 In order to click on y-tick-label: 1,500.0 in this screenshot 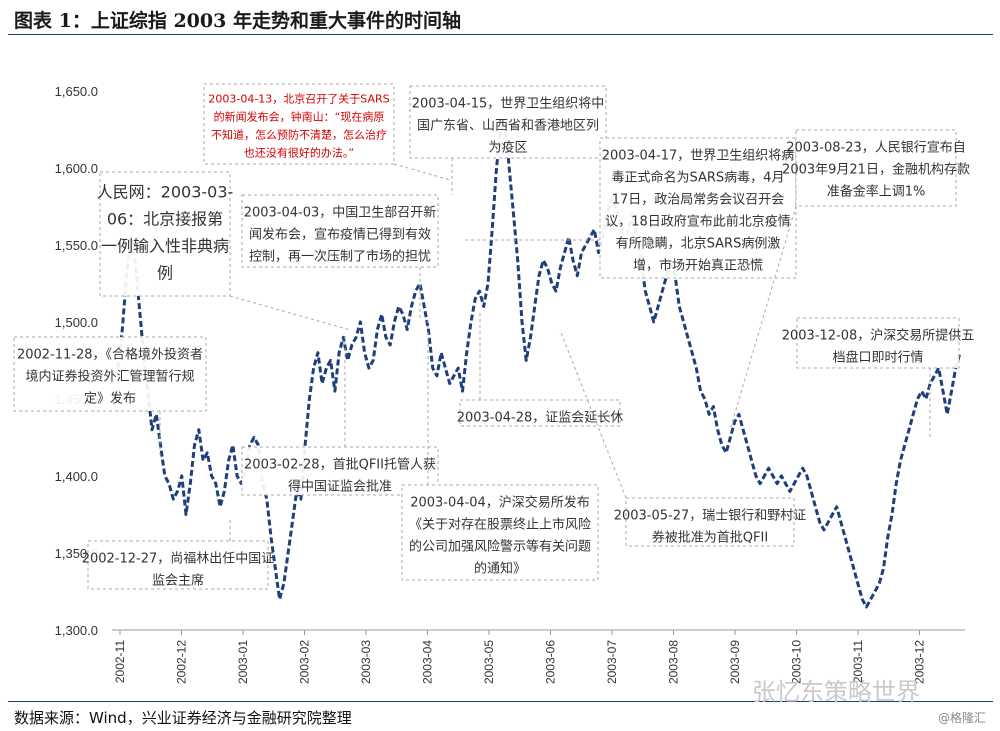, I will do `click(76, 322)`.